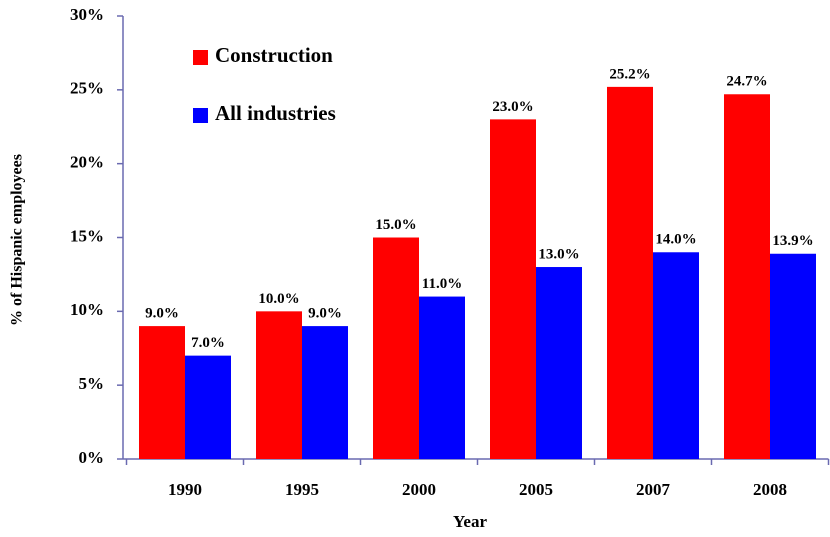  Describe the element at coordinates (87, 162) in the screenshot. I see `y-tick-label: 20%` at that location.